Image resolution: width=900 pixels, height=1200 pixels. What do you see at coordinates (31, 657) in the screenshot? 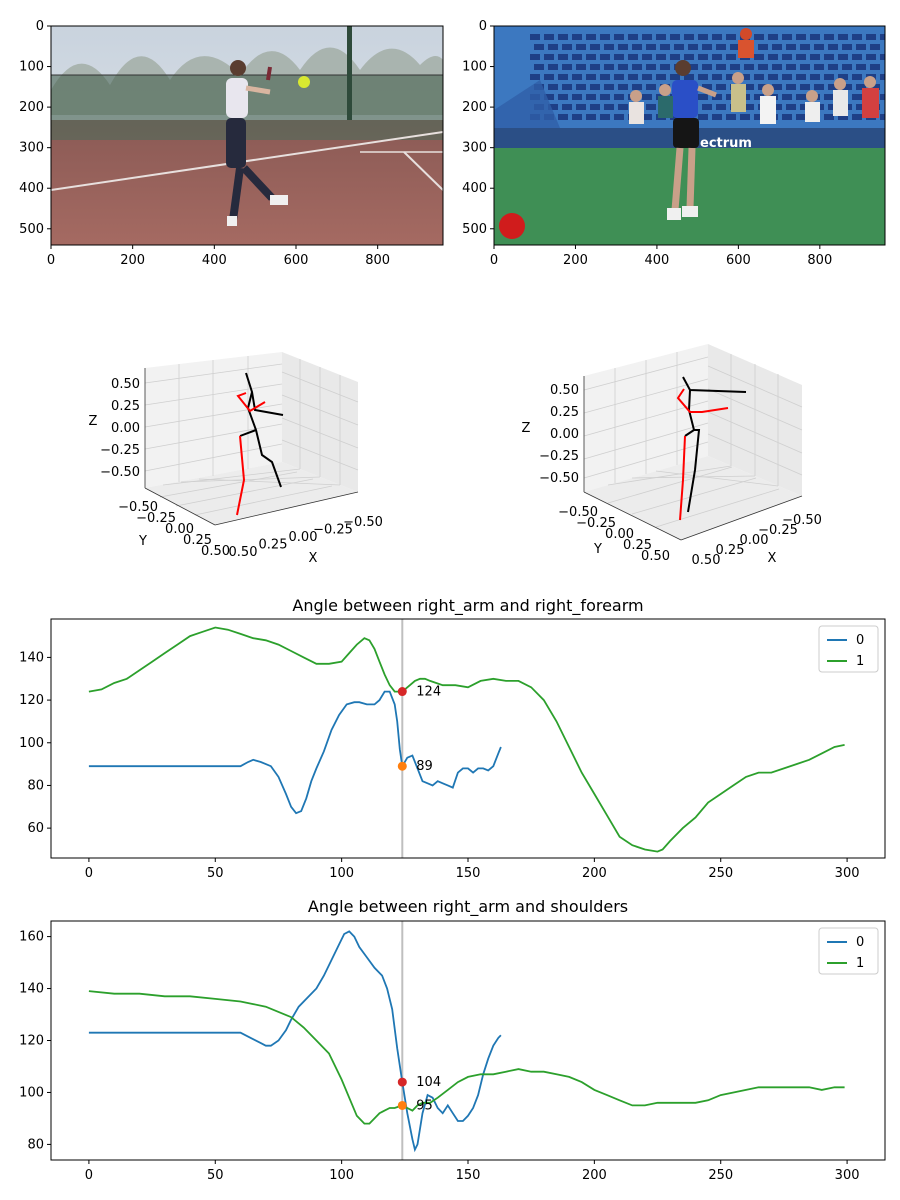
I see `y-tick-label: 140` at bounding box center [31, 657].